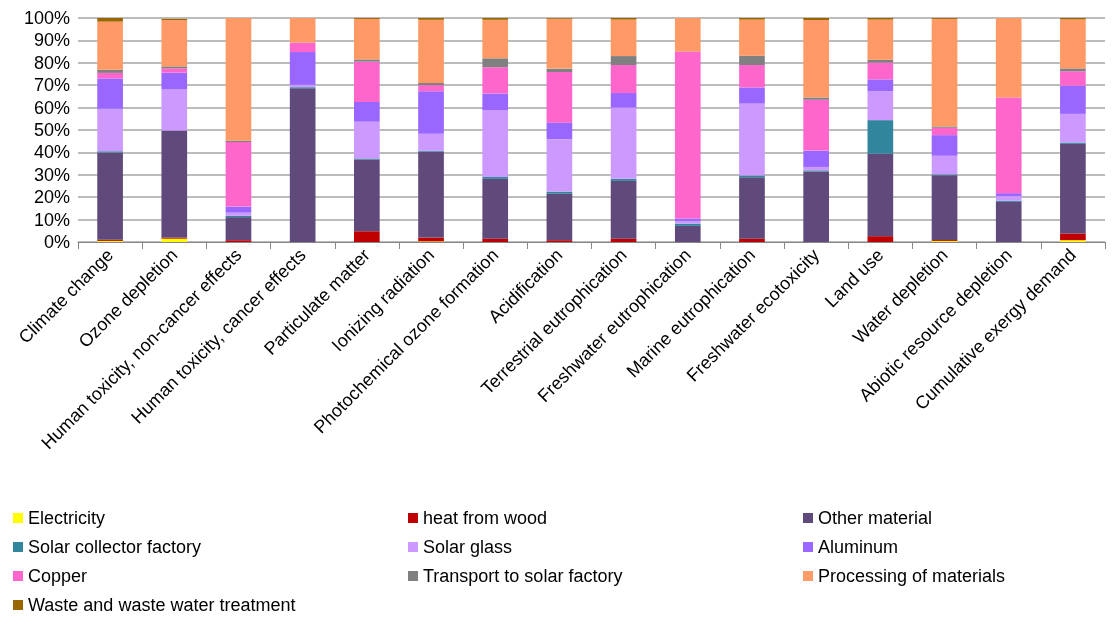 The image size is (1116, 625). Describe the element at coordinates (51, 130) in the screenshot. I see `y-tick-label: 50%` at that location.